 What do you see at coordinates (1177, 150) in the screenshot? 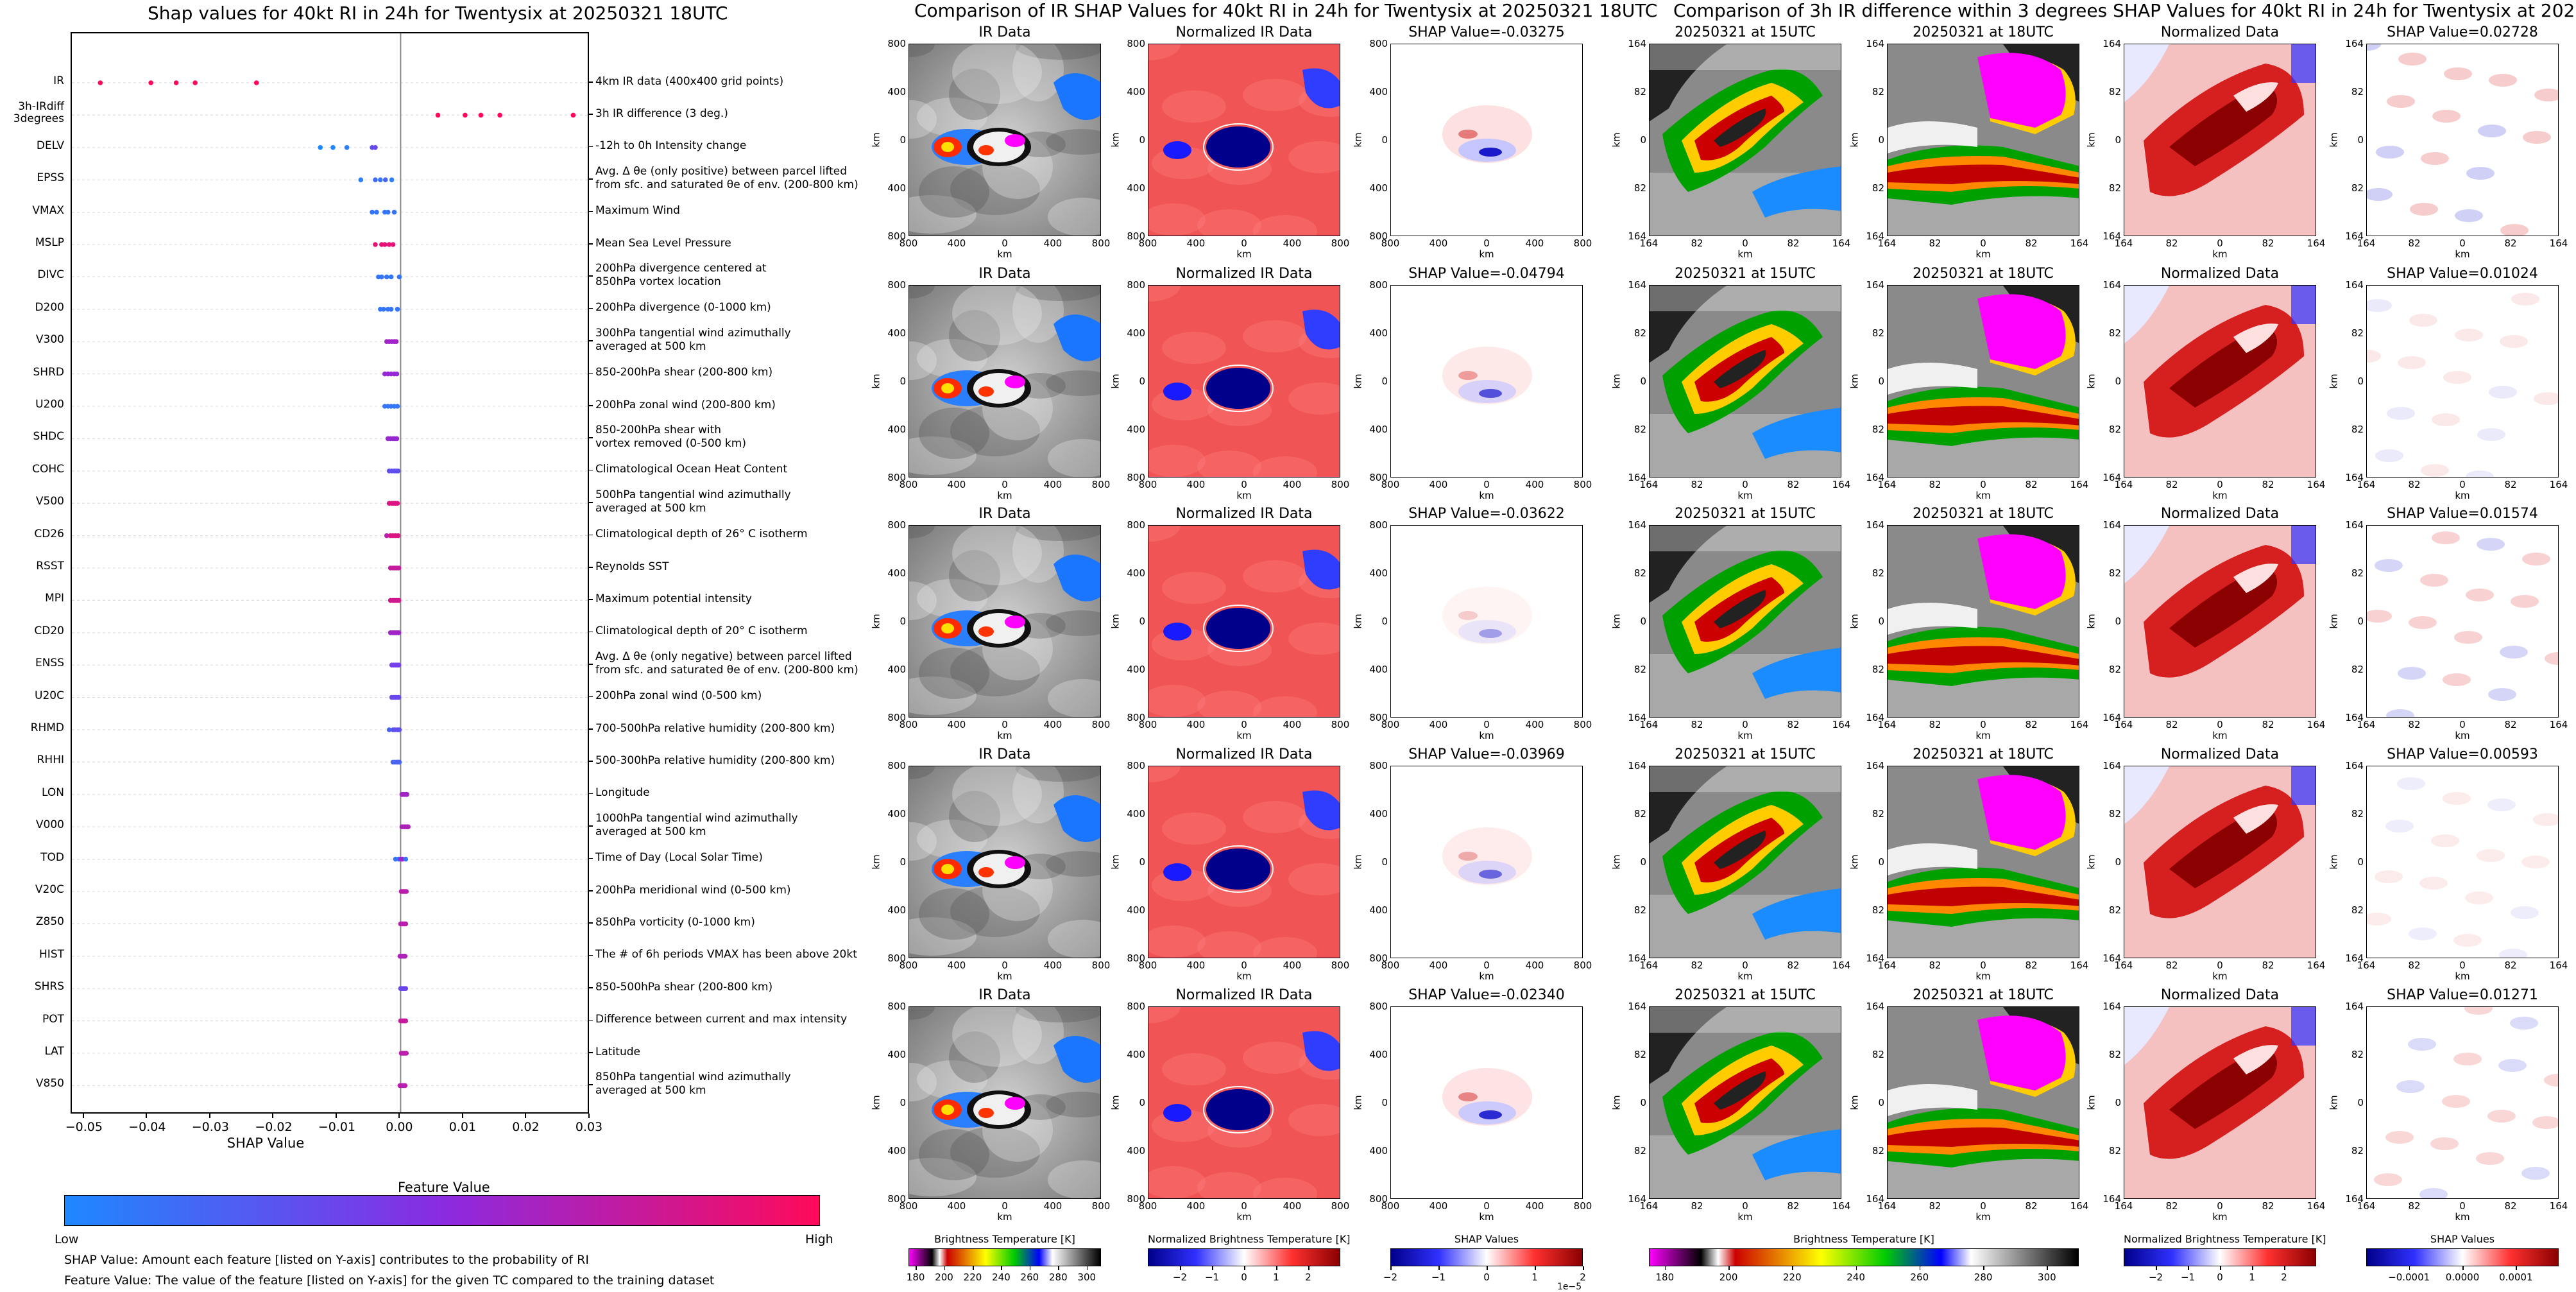
I see `norm-cold-west` at bounding box center [1177, 150].